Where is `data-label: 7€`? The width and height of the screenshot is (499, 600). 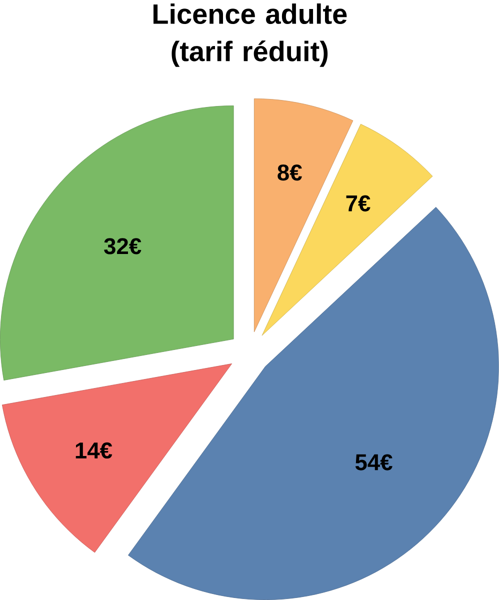 data-label: 7€ is located at coordinates (358, 203).